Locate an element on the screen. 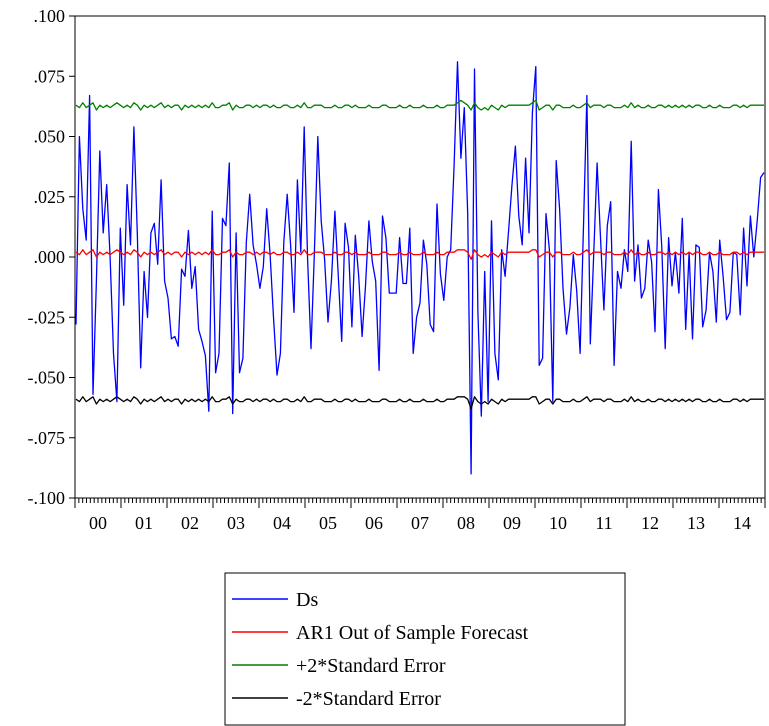 This screenshot has height=726, width=769. legend-box is located at coordinates (425, 649).